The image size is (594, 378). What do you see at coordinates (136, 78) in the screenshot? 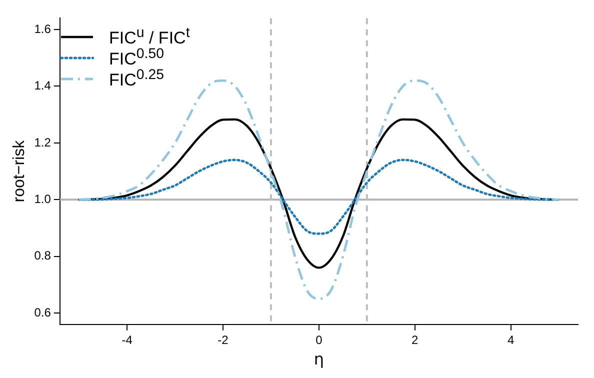
I see `legend-label: FIC$^{0.25}$` at bounding box center [136, 78].